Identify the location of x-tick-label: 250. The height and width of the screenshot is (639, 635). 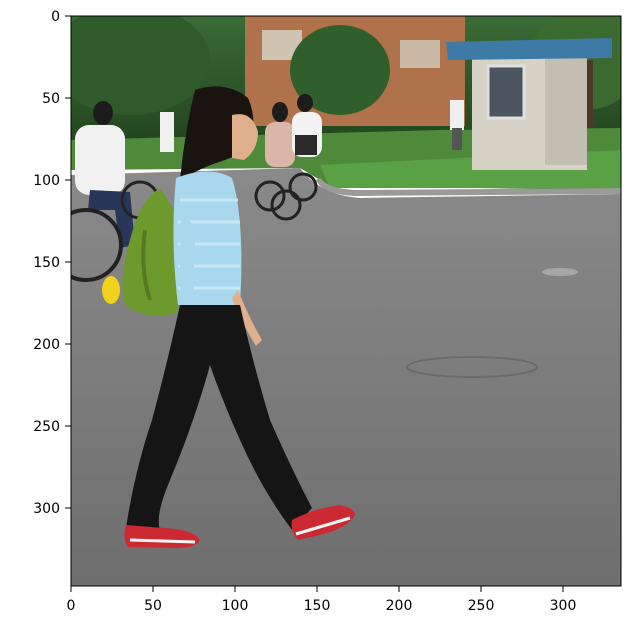
(481, 606).